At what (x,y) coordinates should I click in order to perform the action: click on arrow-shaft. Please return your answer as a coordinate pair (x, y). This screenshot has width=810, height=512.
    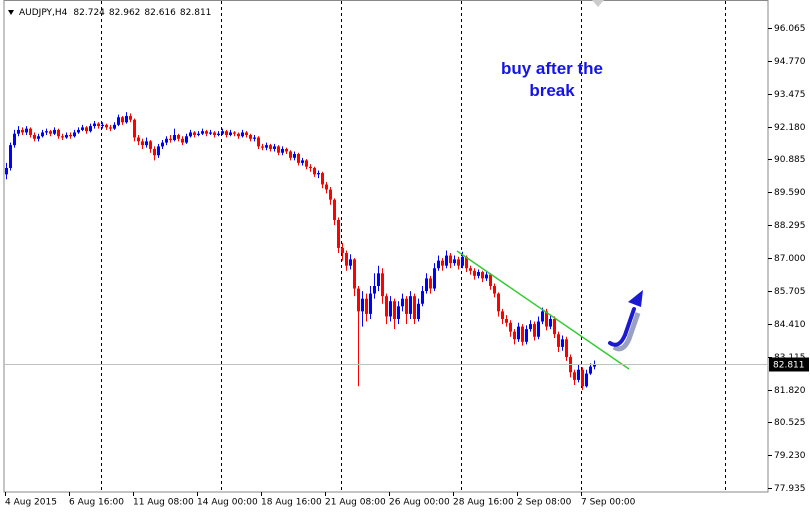
    Looking at the image, I should click on (622, 327).